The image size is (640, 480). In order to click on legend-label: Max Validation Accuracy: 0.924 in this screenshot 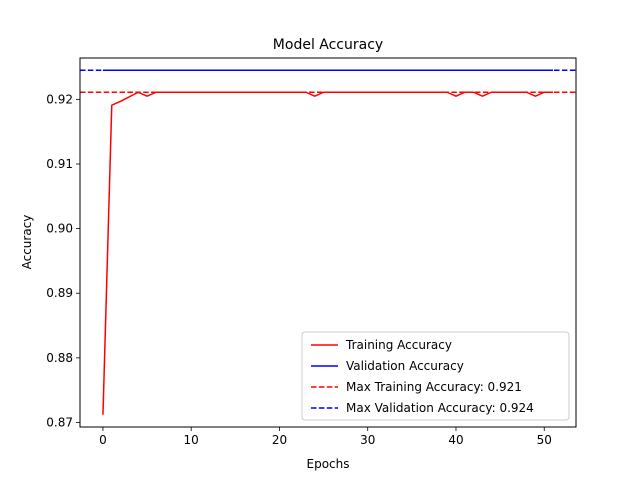, I will do `click(440, 408)`.